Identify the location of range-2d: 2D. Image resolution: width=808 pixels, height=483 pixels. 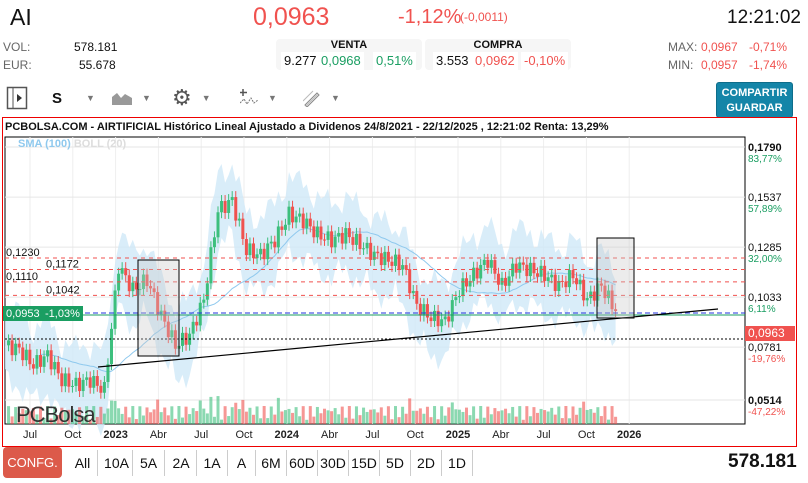
(426, 463).